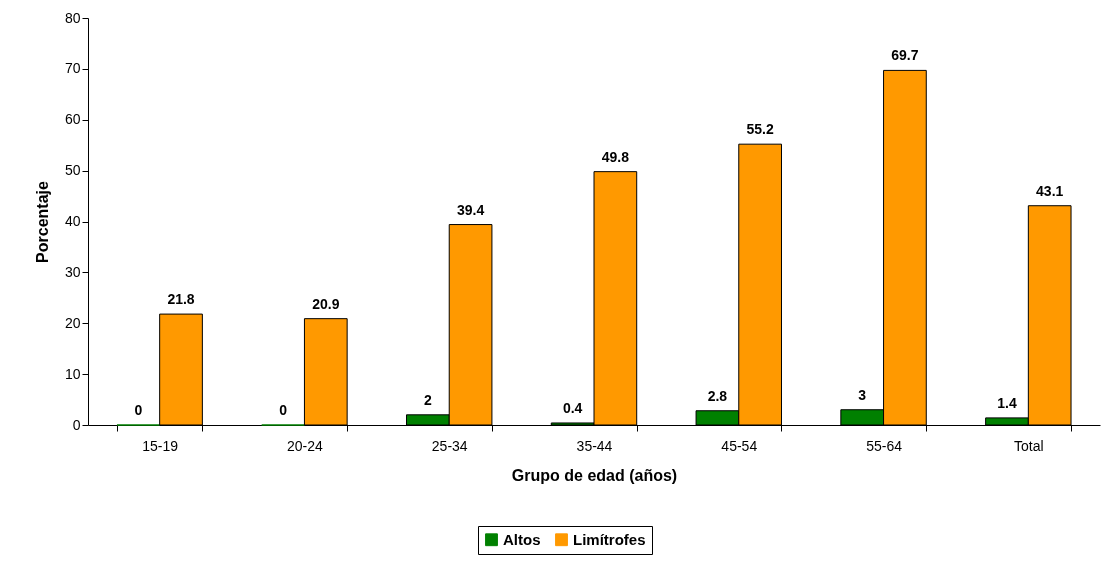  What do you see at coordinates (305, 445) in the screenshot?
I see `x-tick-label: 20-24` at bounding box center [305, 445].